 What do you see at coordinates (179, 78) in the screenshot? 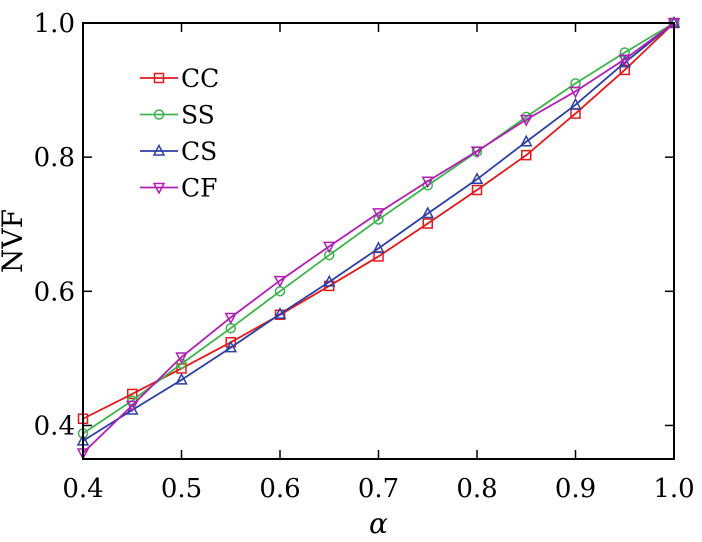
I see `legend-item-cc: CC` at bounding box center [179, 78].